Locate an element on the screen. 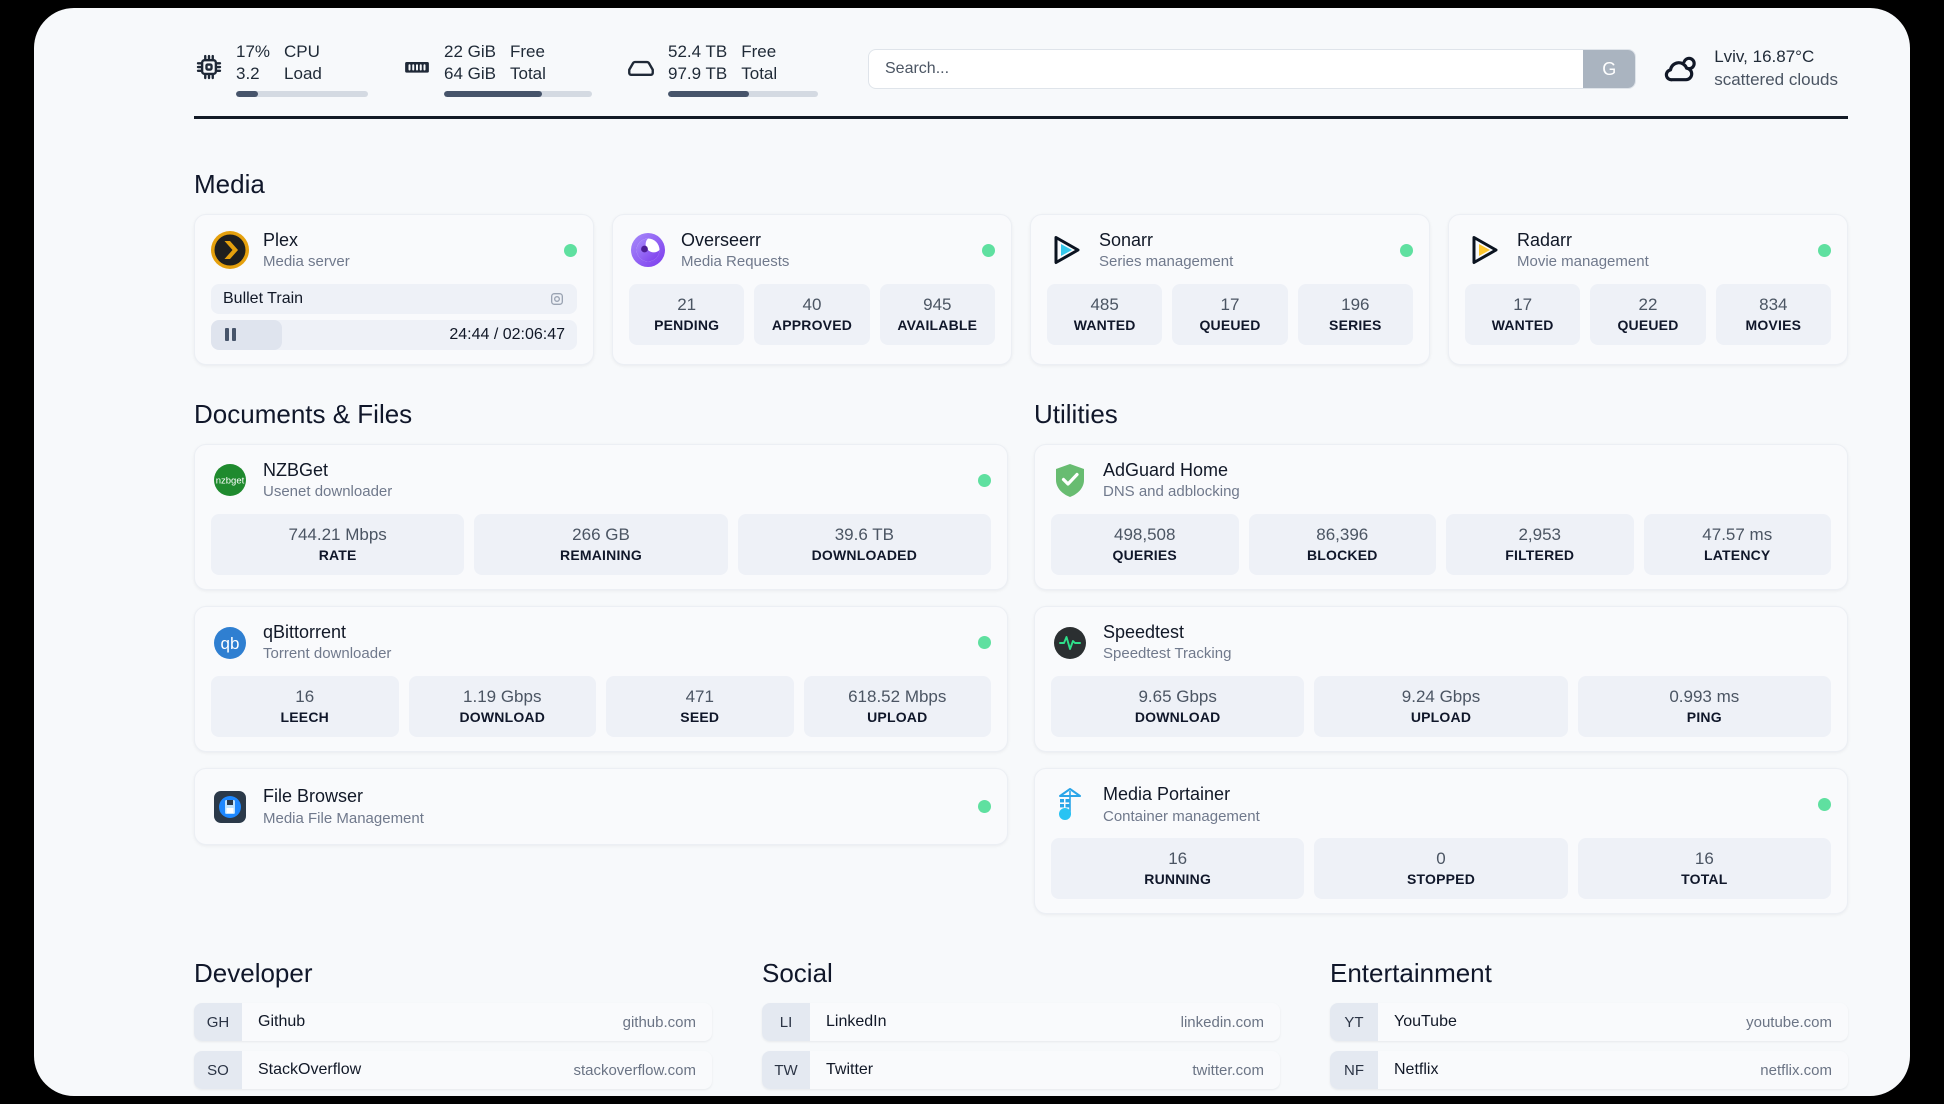 The height and width of the screenshot is (1104, 1944). search-box: G is located at coordinates (1252, 69).